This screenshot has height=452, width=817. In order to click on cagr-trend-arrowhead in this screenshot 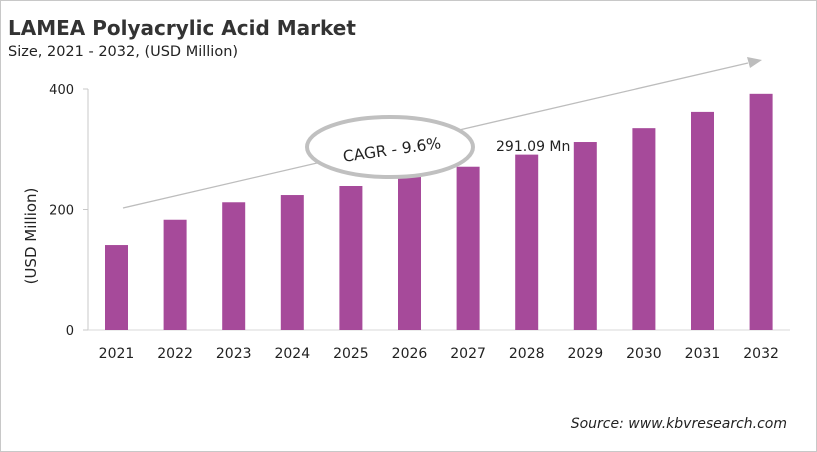, I will do `click(754, 62)`.